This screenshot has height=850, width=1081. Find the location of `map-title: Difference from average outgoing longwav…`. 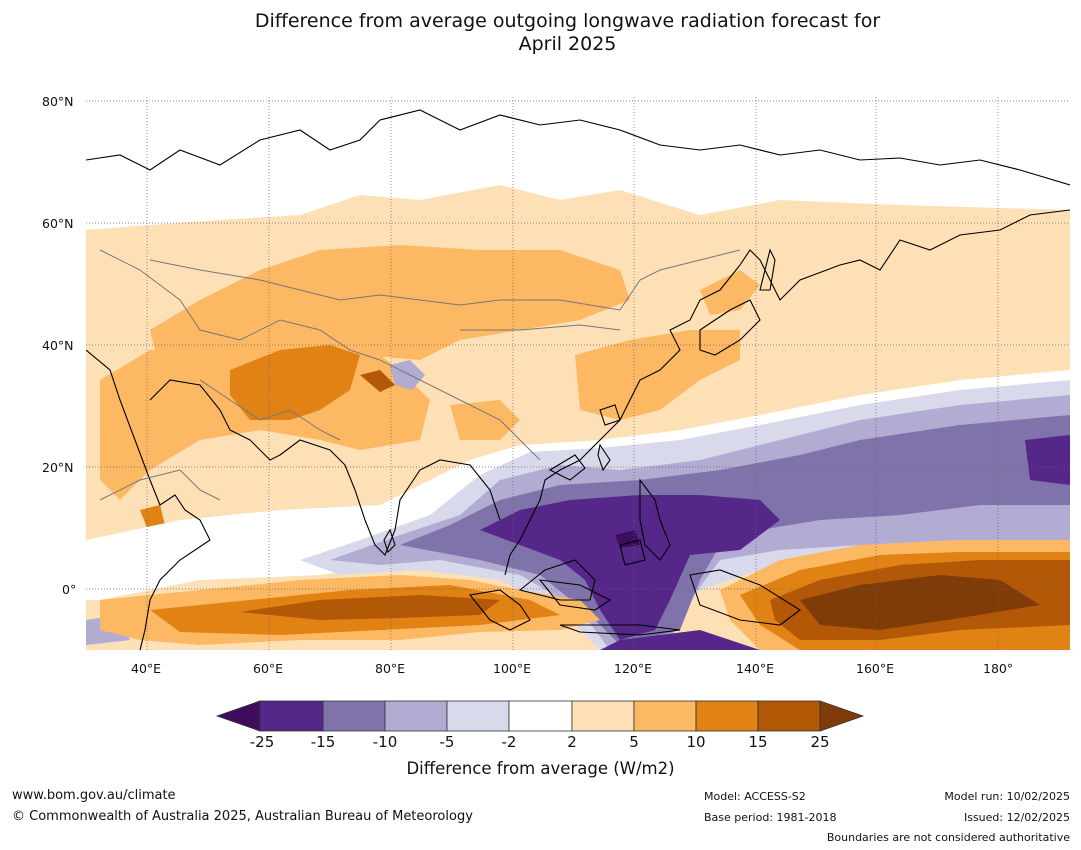

map-title: Difference from average outgoing longwav… is located at coordinates (540, 33).